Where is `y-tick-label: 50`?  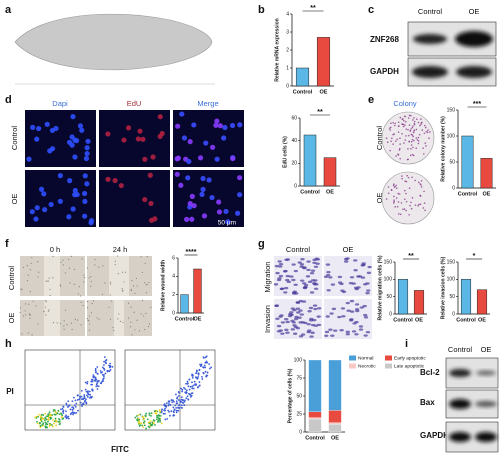 y-tick-label: 50 is located at coordinates (299, 396).